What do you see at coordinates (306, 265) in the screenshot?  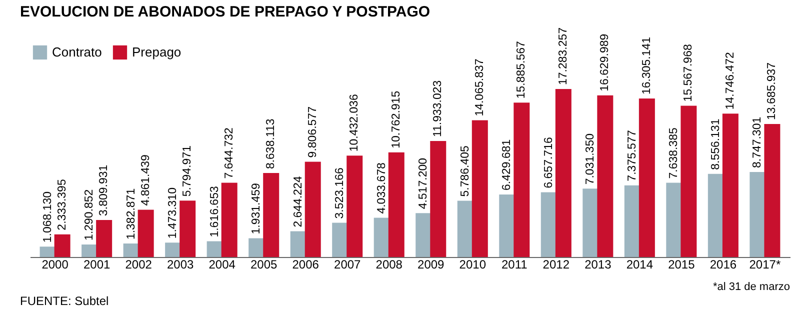 I see `x-tick-label: 2006` at bounding box center [306, 265].